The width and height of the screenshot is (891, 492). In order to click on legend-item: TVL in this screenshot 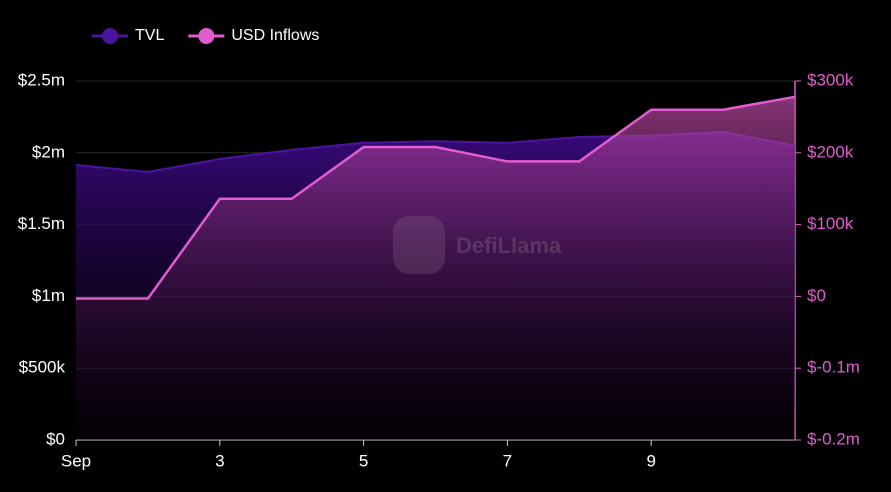, I will do `click(128, 35)`.